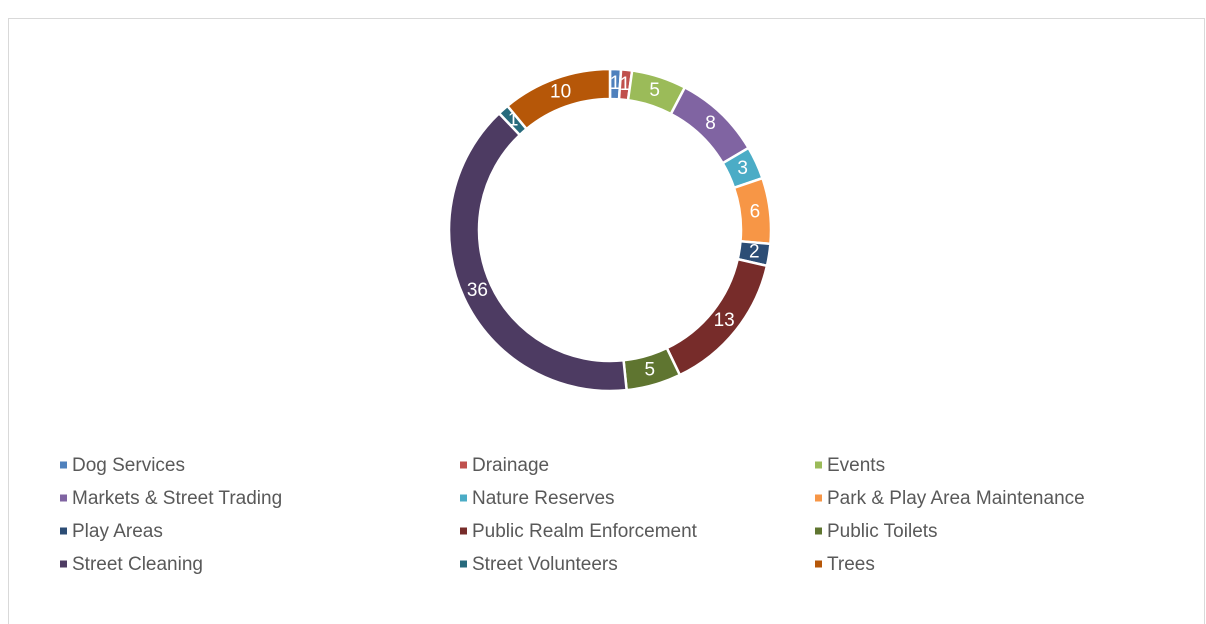  I want to click on legend-label: Nature Reserves, so click(543, 498).